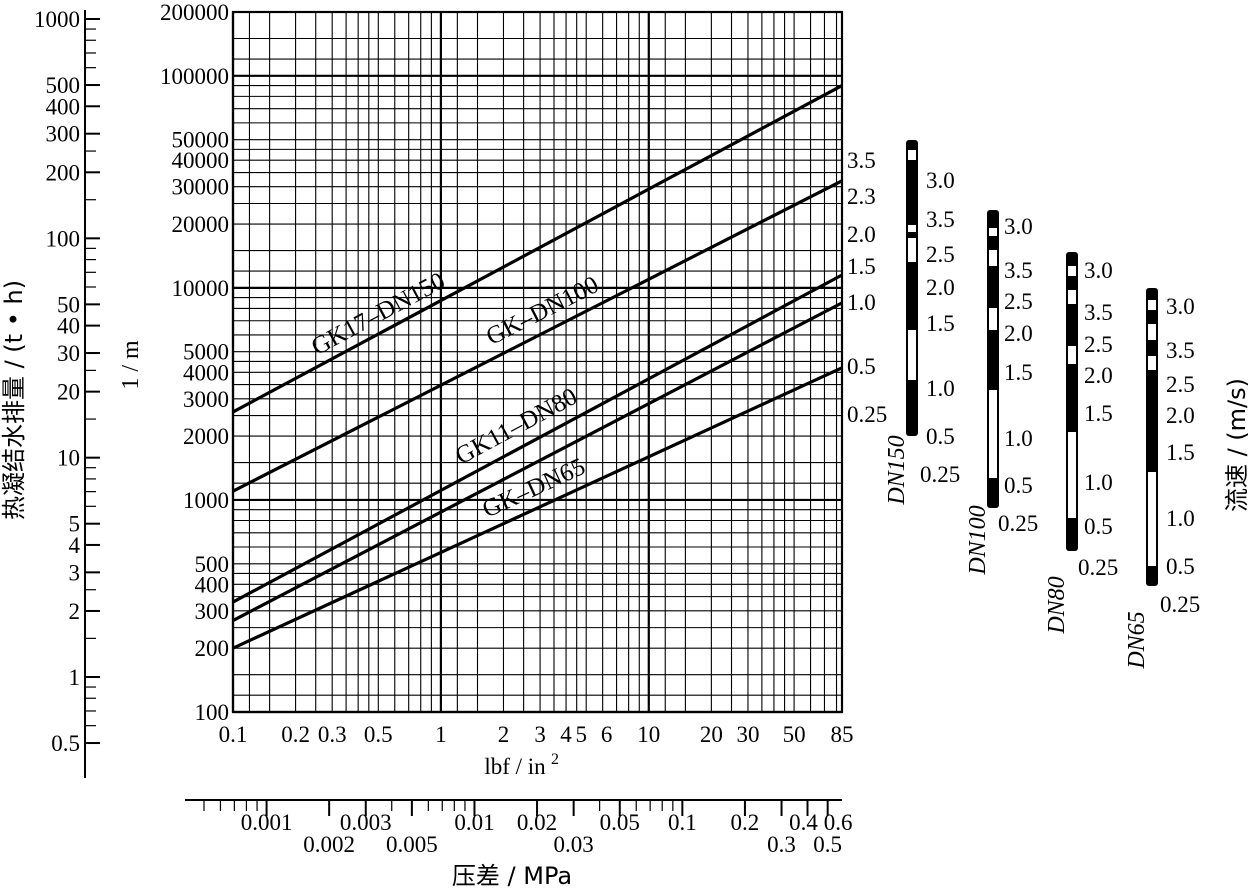 The width and height of the screenshot is (1259, 890). What do you see at coordinates (366, 822) in the screenshot?
I see `mpa-tick-label: 0.003` at bounding box center [366, 822].